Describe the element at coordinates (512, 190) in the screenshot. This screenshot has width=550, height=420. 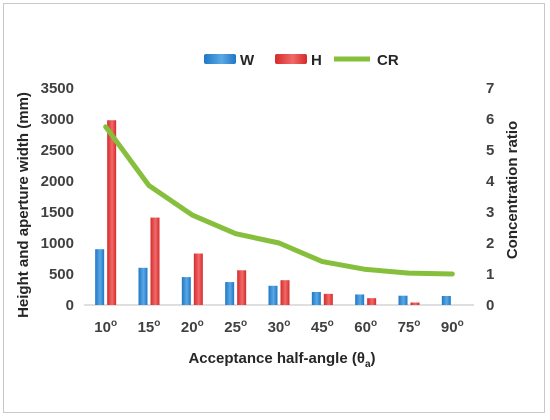
I see `y-right-axis-title: Concentration ratio` at that location.